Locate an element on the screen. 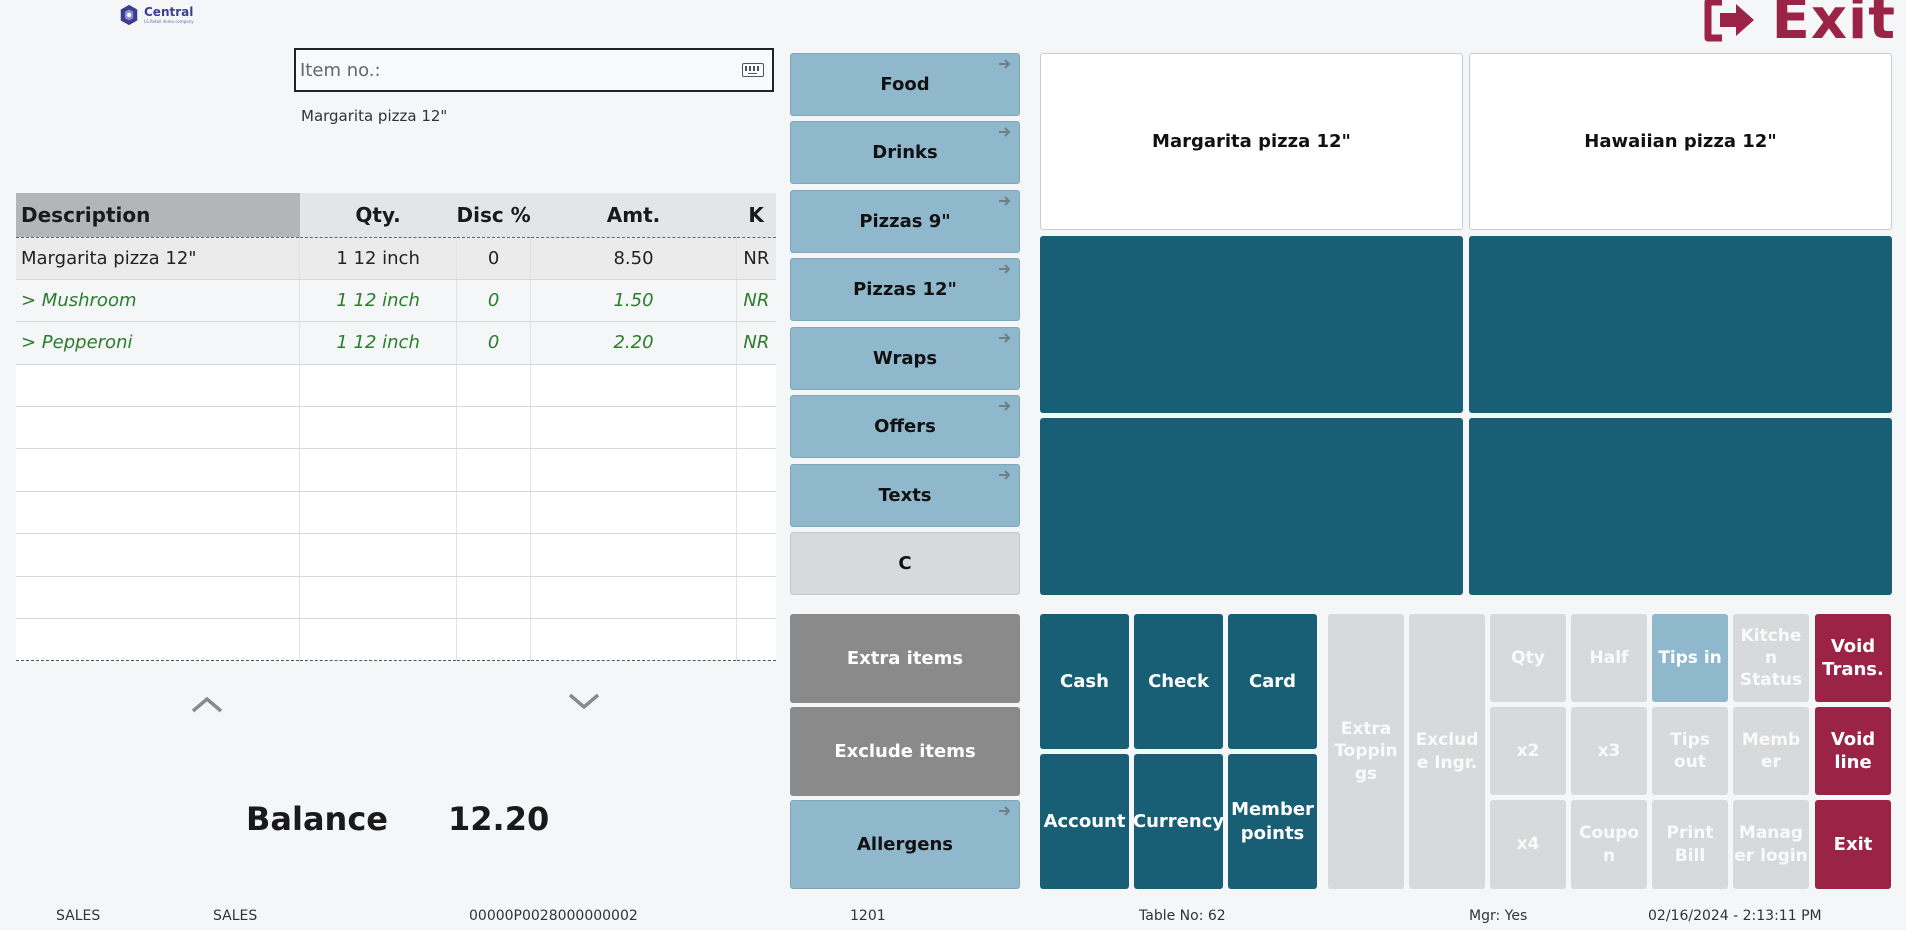  category-wraps-button: Wraps is located at coordinates (905, 358).